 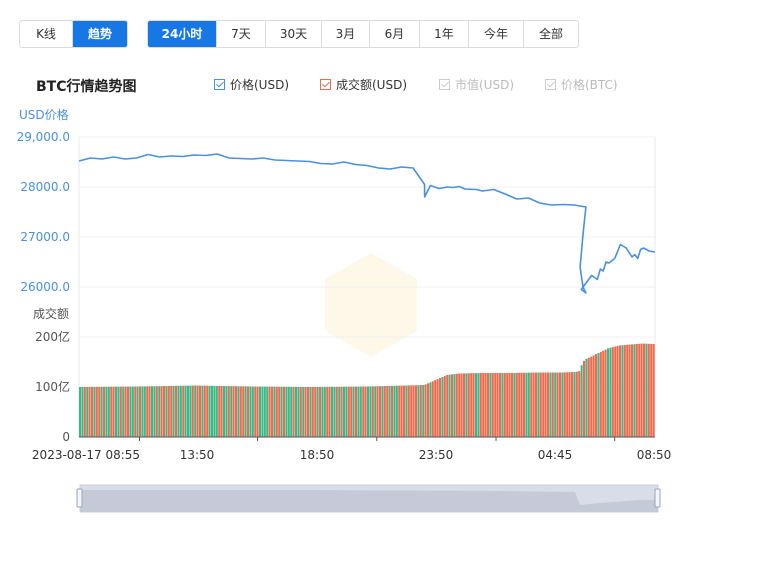 I want to click on price-tick-label: 29,000.0, so click(x=43, y=137).